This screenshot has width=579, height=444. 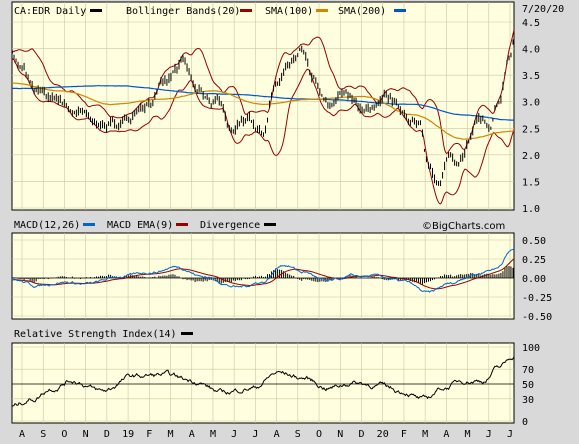 I want to click on y-tick-label: 70, so click(x=528, y=370).